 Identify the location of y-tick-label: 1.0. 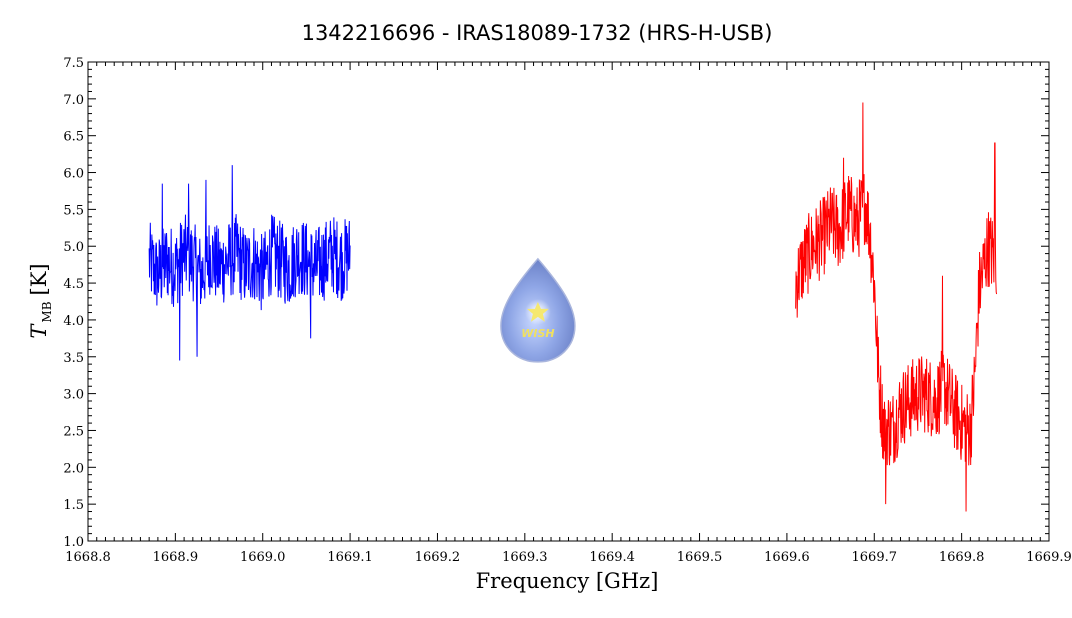
(73, 542).